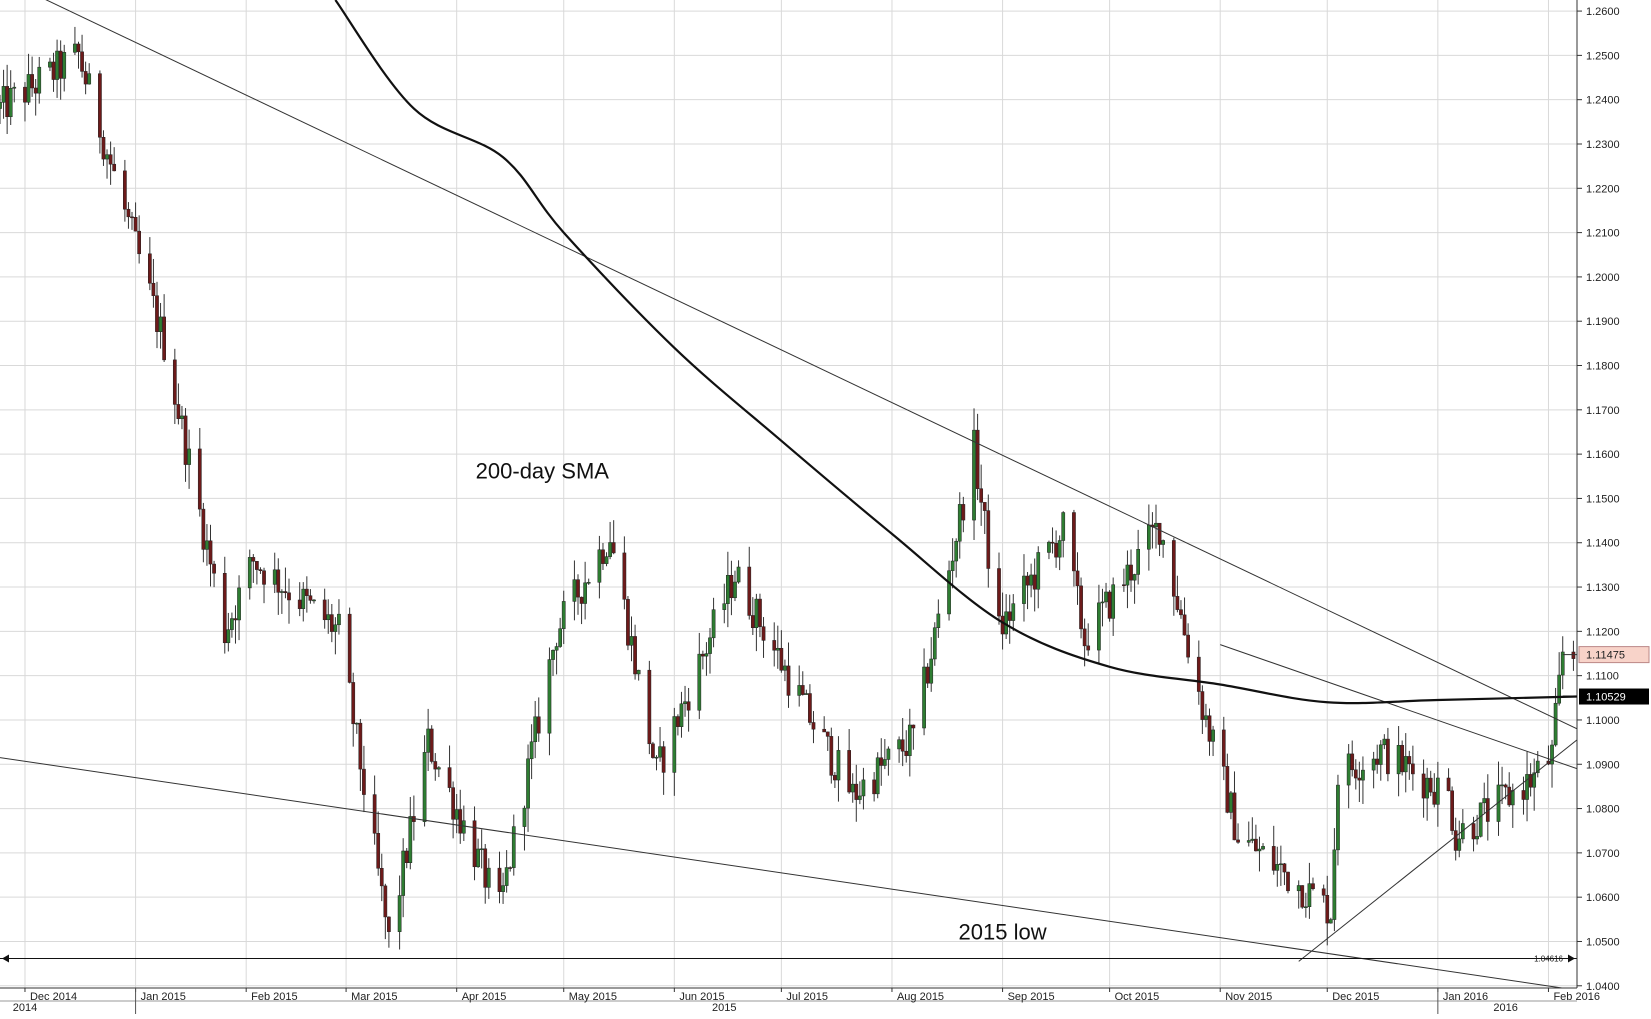 This screenshot has width=1651, height=1019. What do you see at coordinates (1603, 189) in the screenshot?
I see `y-tick-label: 1.2200` at bounding box center [1603, 189].